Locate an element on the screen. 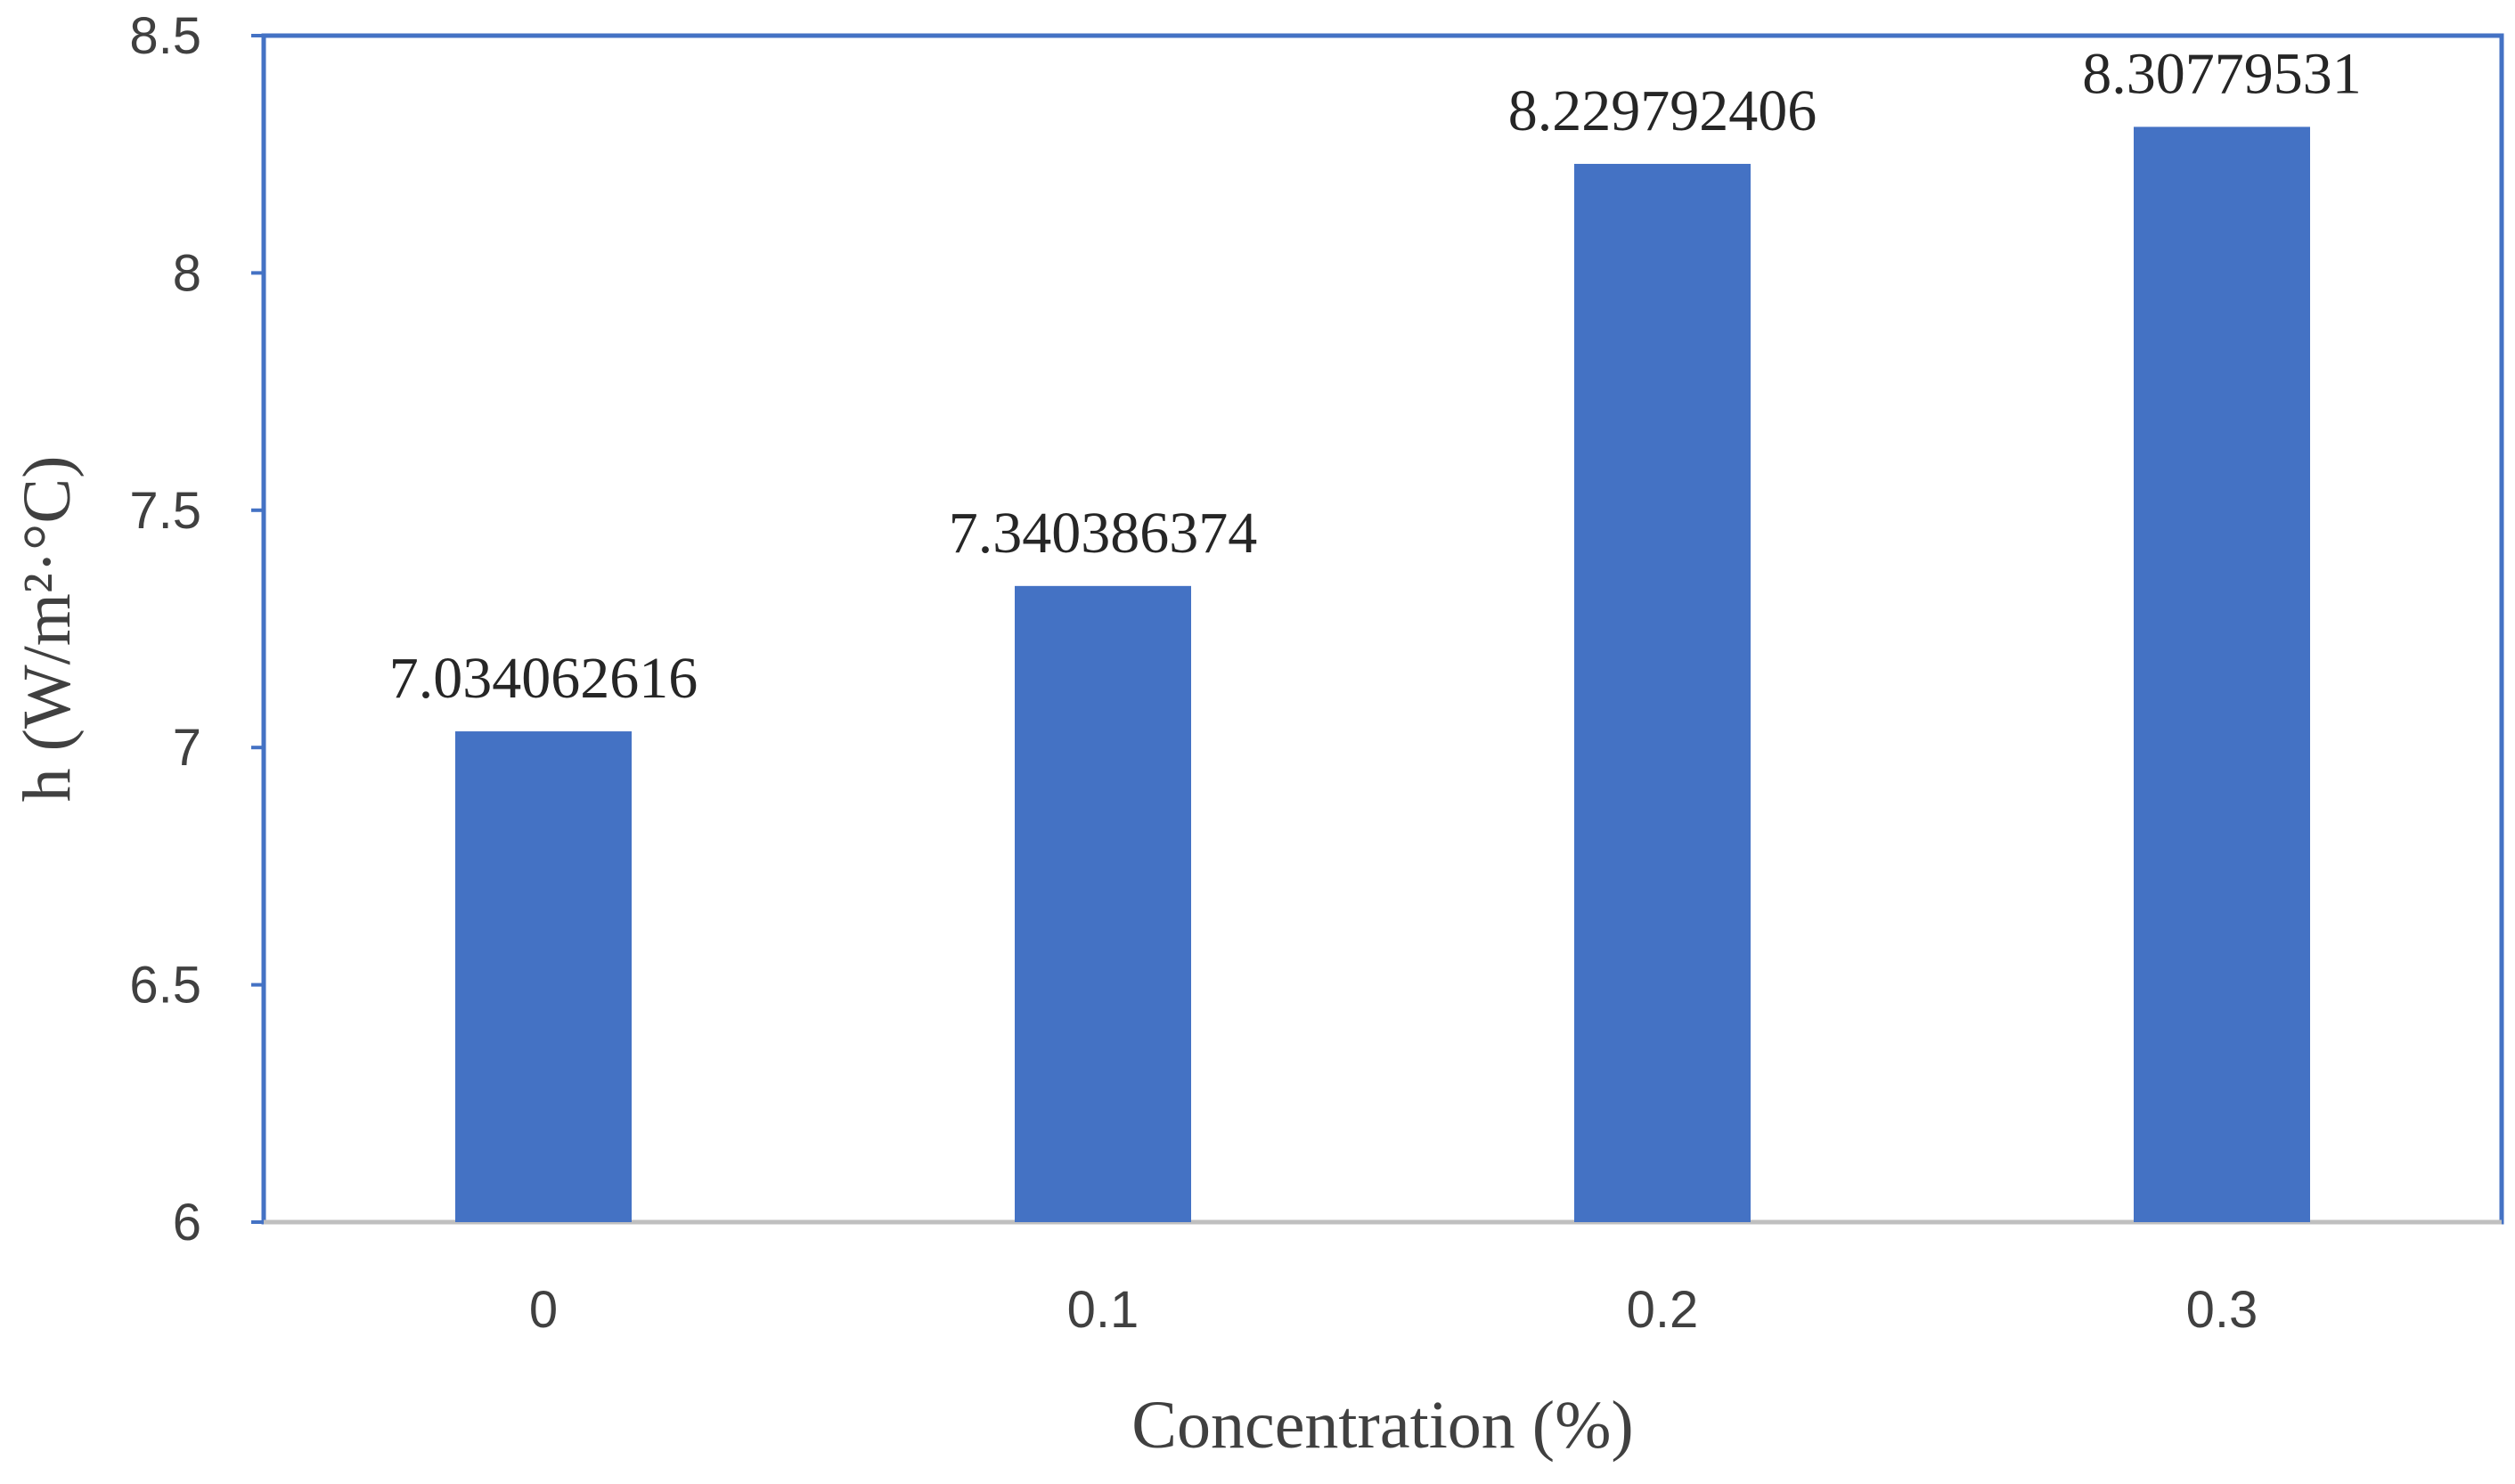 This screenshot has height=1484, width=2515. data-label: 7.034062616 is located at coordinates (543, 679).